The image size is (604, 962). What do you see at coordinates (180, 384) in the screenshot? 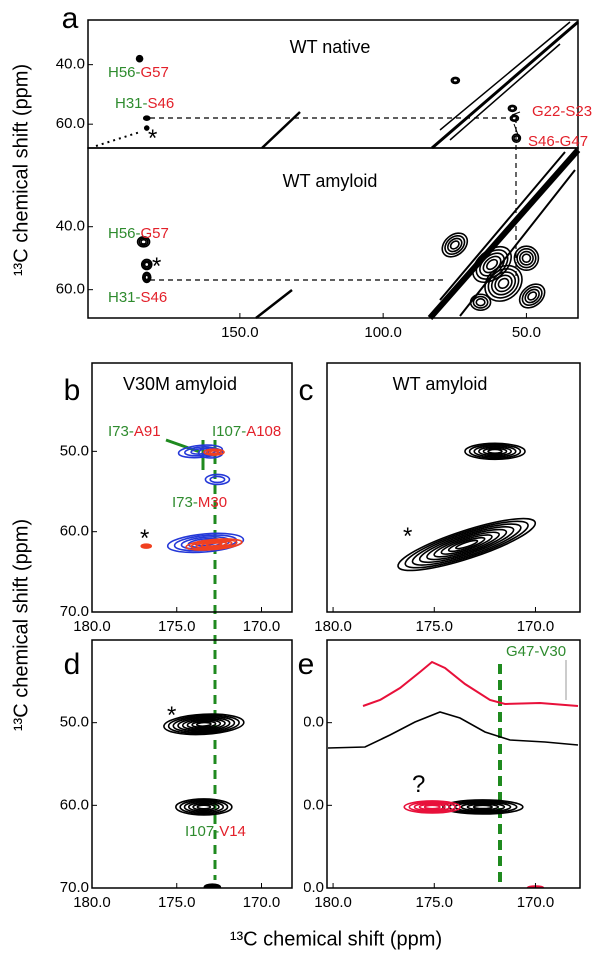
I see `panel-title: V30M amyloid` at bounding box center [180, 384].